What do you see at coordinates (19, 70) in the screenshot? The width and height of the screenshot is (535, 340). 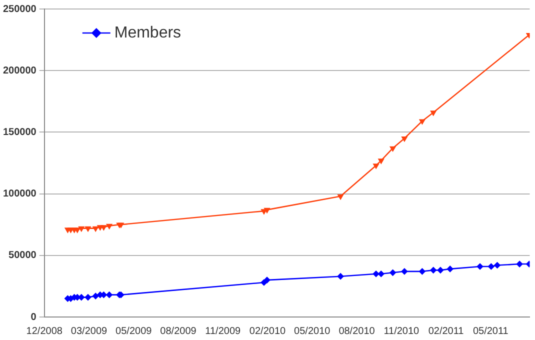 I see `y-tick-label: 200000` at bounding box center [19, 70].